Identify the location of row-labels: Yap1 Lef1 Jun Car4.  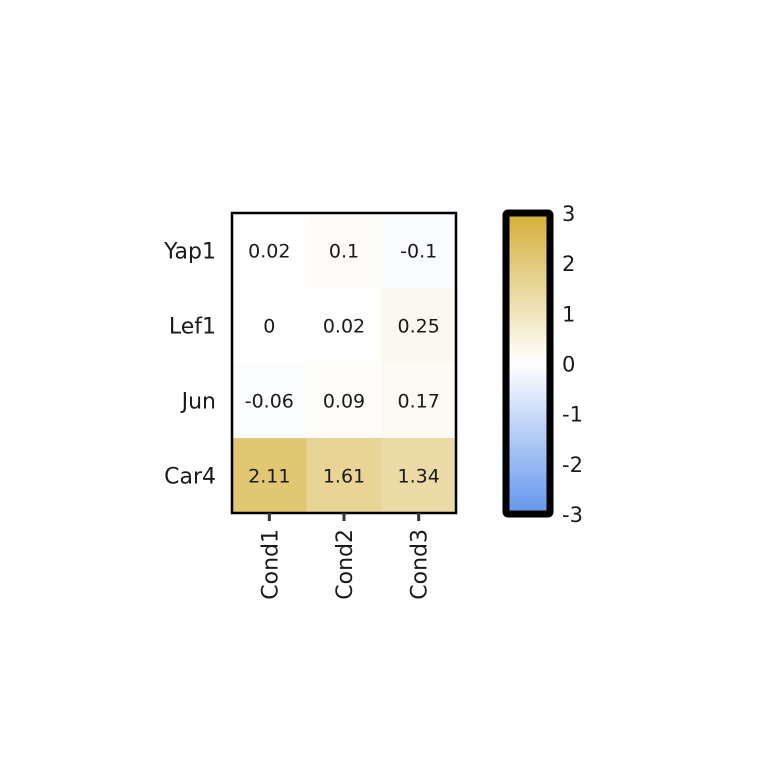
(189, 365).